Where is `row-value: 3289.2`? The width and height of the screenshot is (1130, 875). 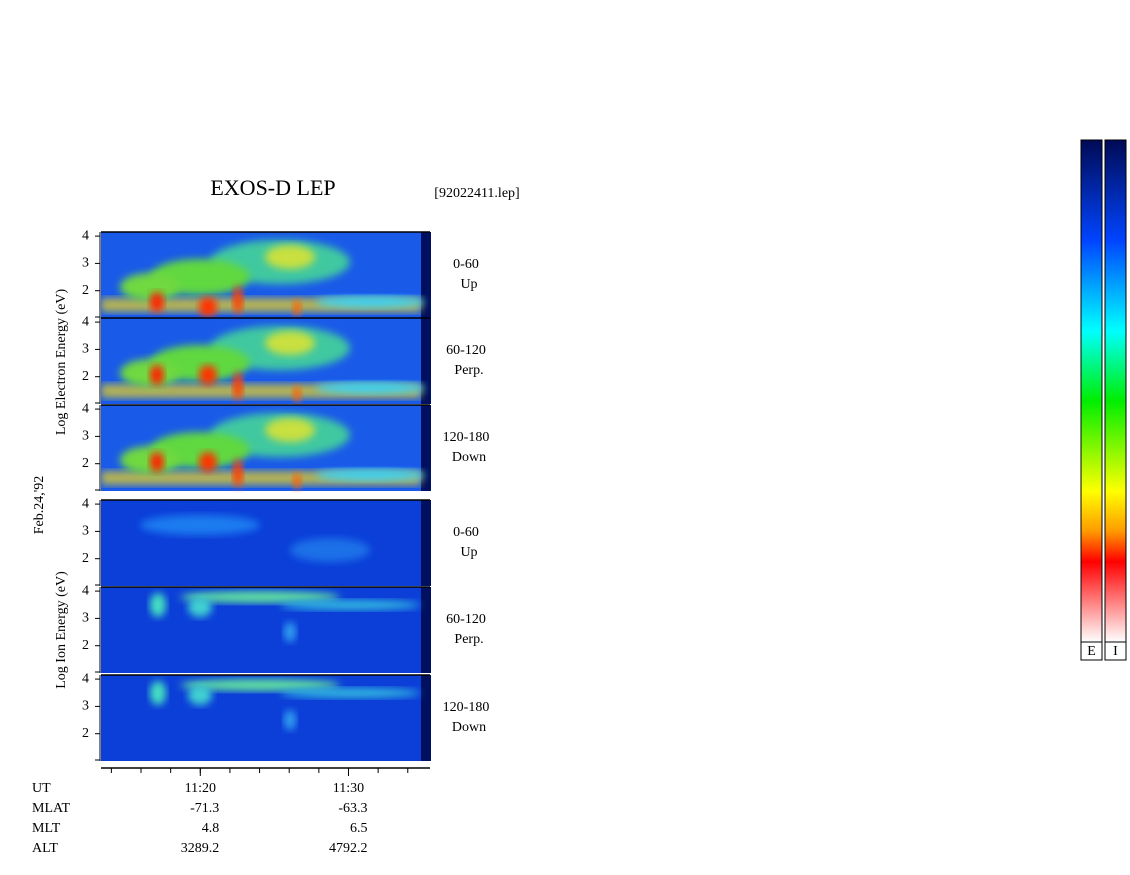 row-value: 3289.2 is located at coordinates (200, 848).